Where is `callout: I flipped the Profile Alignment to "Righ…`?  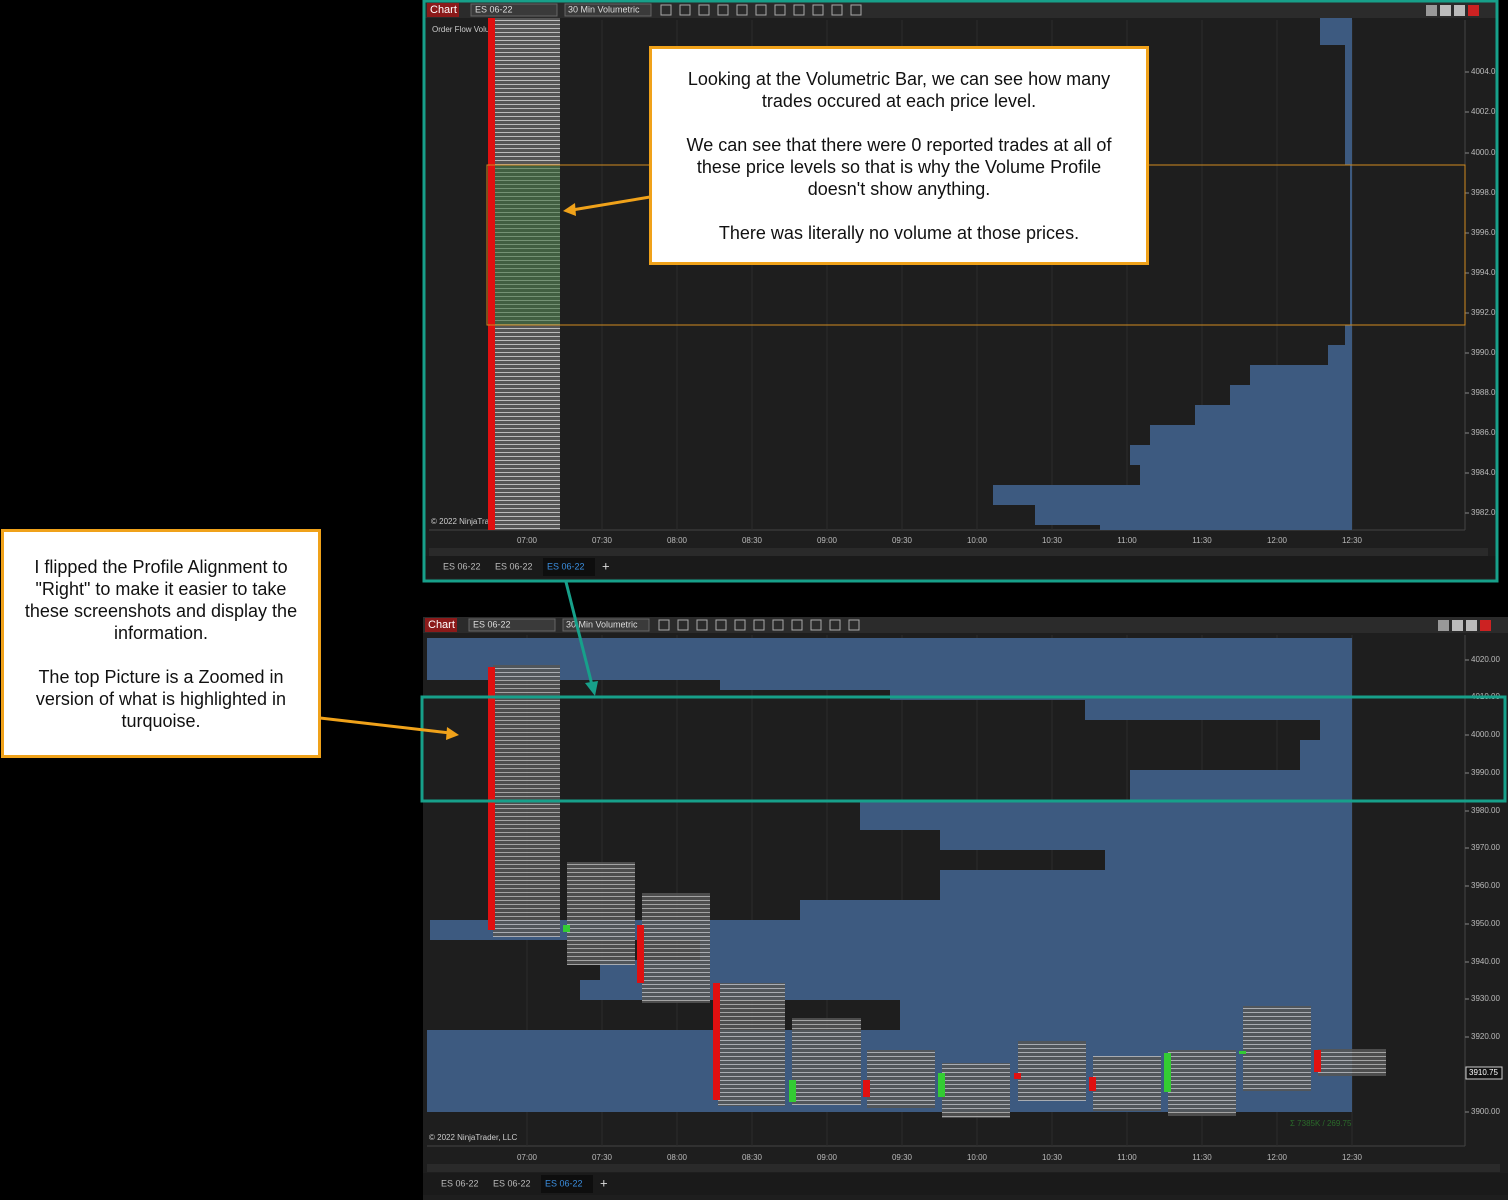 callout: I flipped the Profile Alignment to "Righ… is located at coordinates (161, 643).